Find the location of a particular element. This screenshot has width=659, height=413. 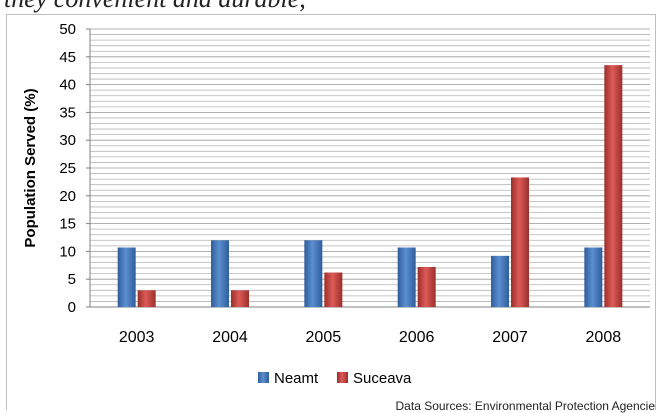

bar-neamt-2008 is located at coordinates (593, 277).